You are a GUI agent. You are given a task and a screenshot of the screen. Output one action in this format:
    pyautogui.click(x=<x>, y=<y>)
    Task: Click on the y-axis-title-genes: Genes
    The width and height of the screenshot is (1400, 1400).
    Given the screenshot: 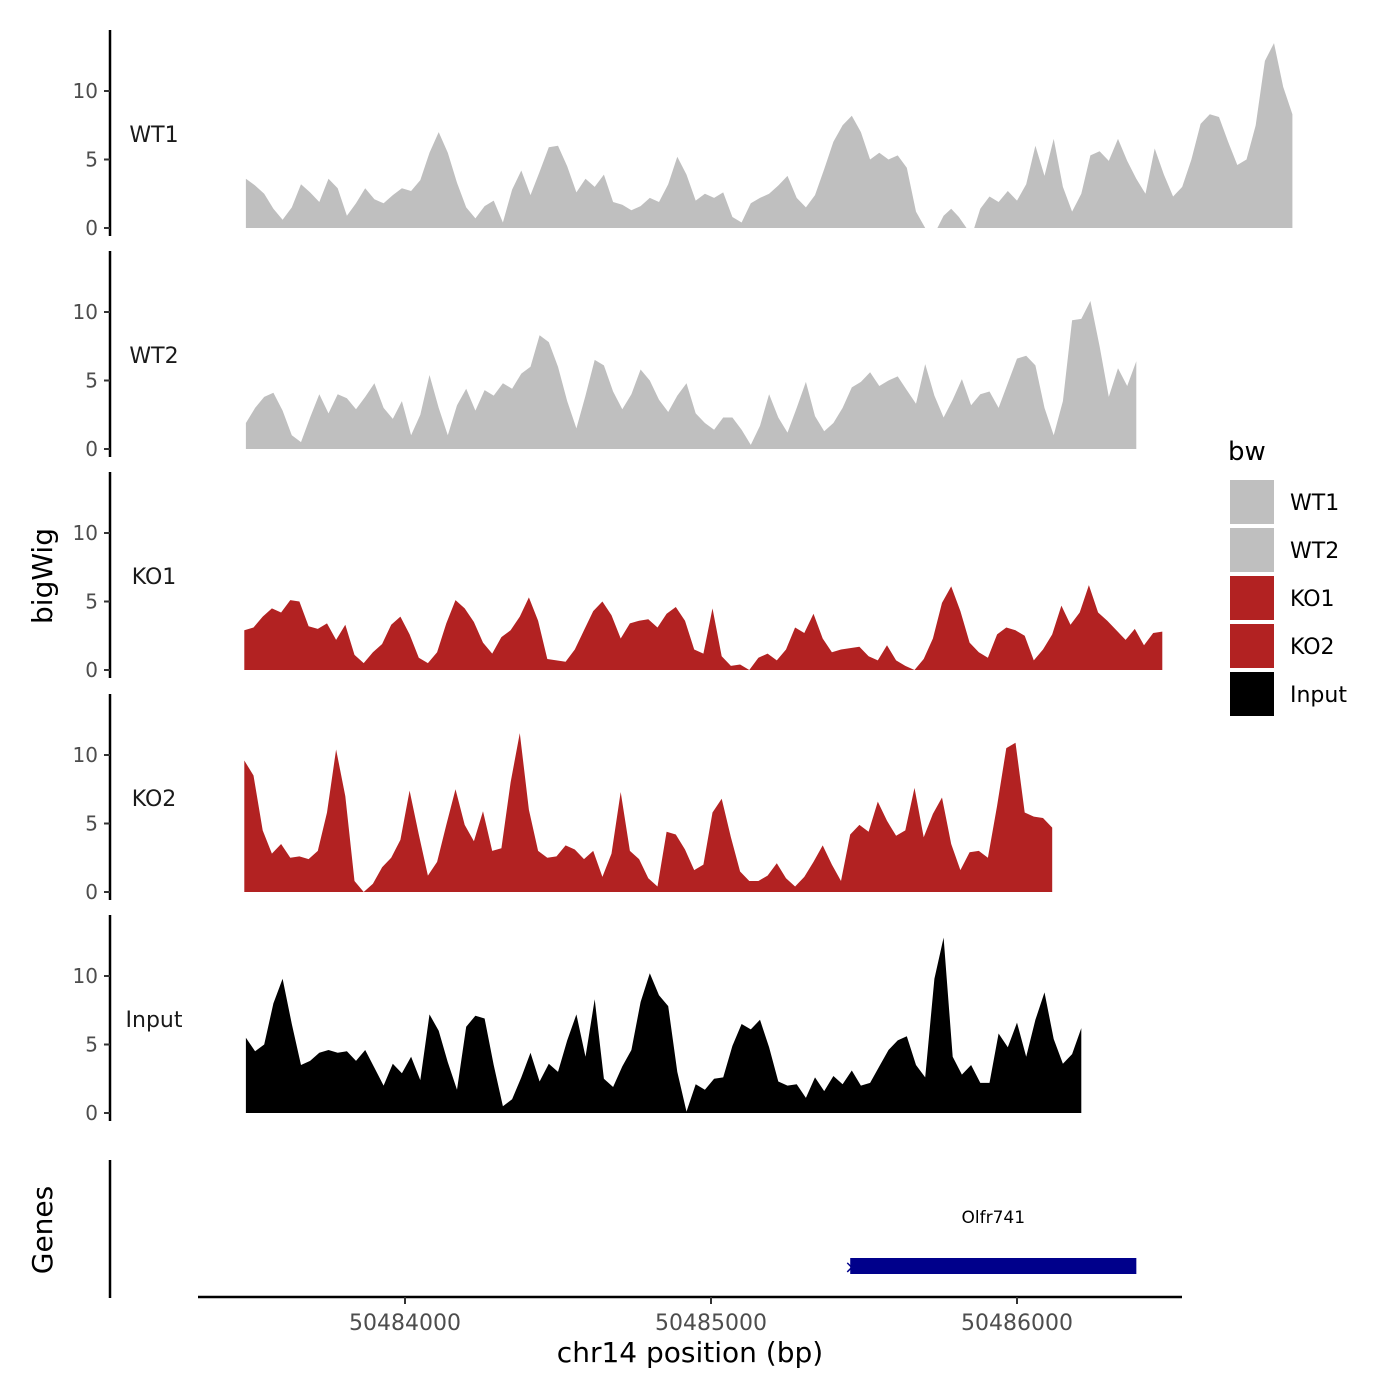 What is the action you would take?
    pyautogui.click(x=42, y=1230)
    